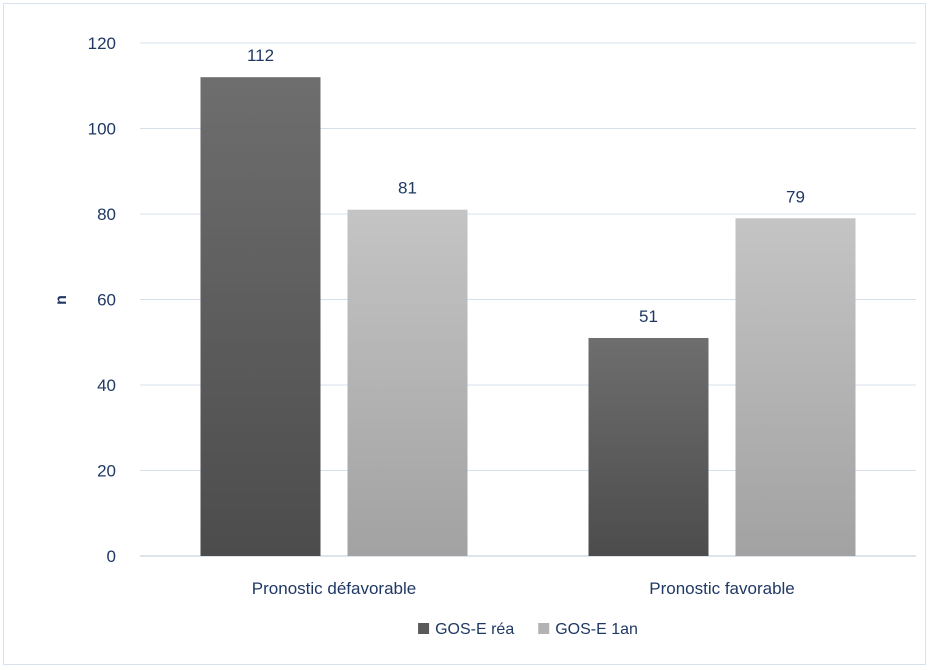 The height and width of the screenshot is (670, 931). Describe the element at coordinates (106, 385) in the screenshot. I see `y-tick-label: 40` at that location.